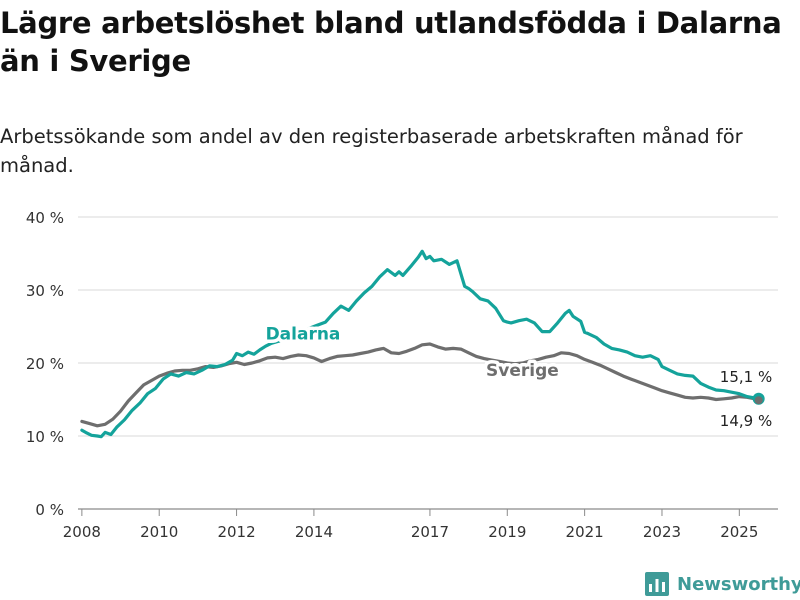 This screenshot has height=600, width=800. What do you see at coordinates (45, 437) in the screenshot?
I see `y-tick-label: 10 %` at bounding box center [45, 437].